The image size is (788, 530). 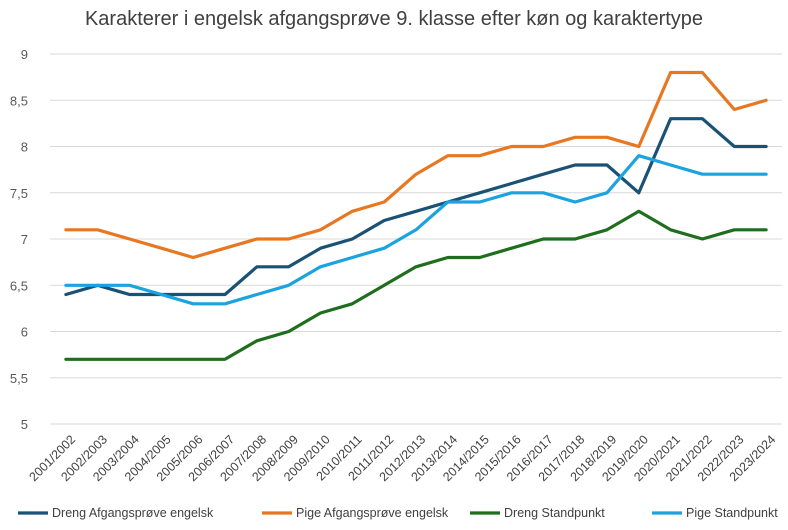 What do you see at coordinates (19, 100) in the screenshot?
I see `y-tick-label: 8,5` at bounding box center [19, 100].